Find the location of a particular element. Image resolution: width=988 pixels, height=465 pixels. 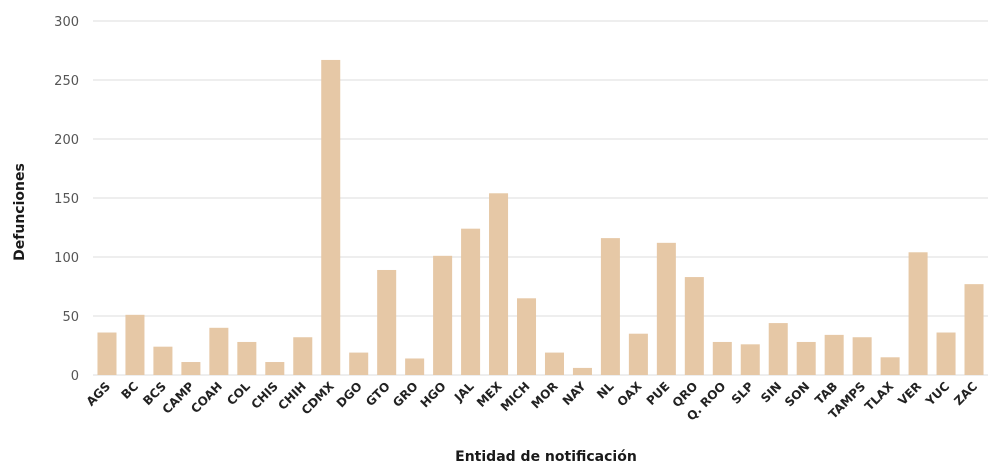

y-tick-label: 50 is located at coordinates (70, 317).